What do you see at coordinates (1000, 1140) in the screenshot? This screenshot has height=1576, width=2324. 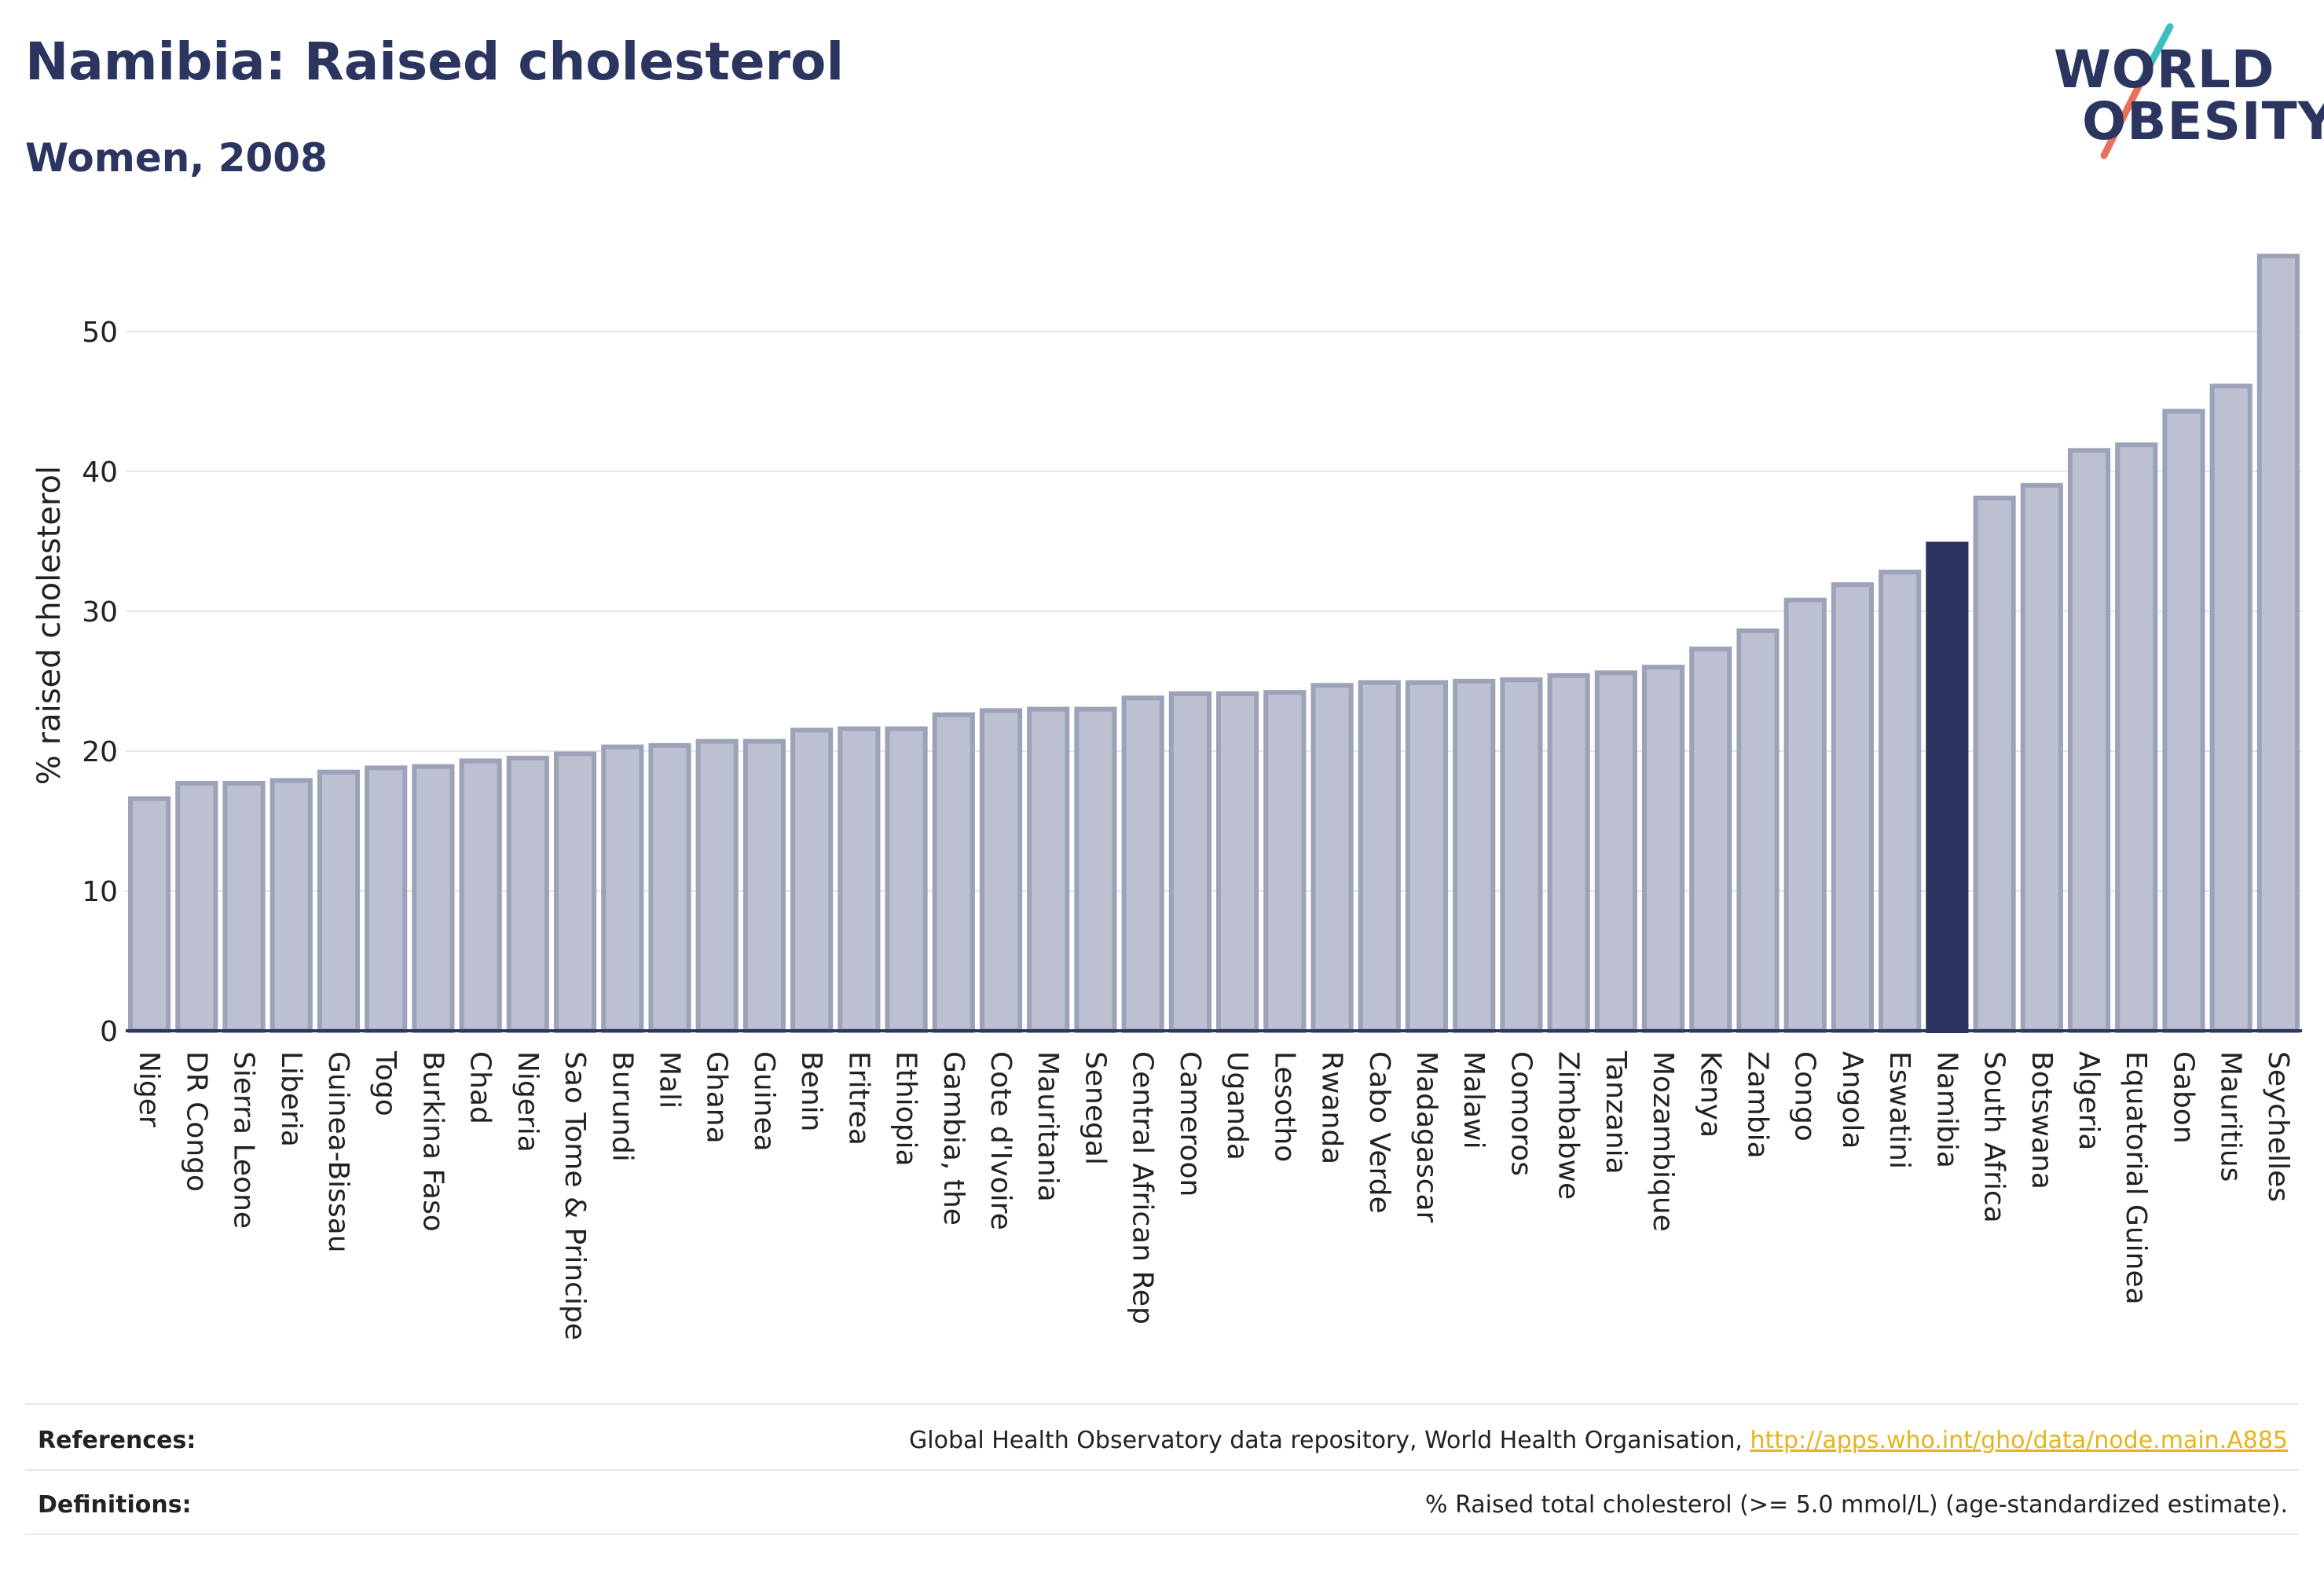 I see `x-tick-label: Cote d'Ivoire` at bounding box center [1000, 1140].